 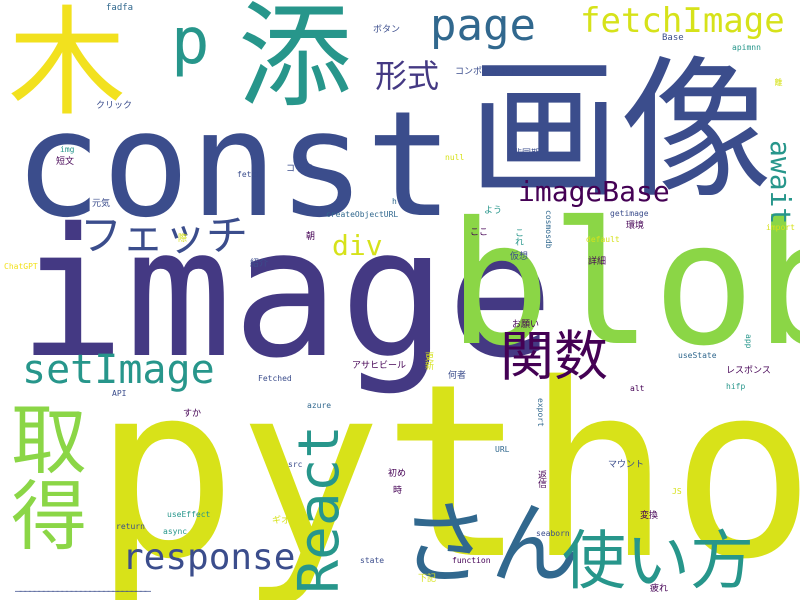 What do you see at coordinates (118, 370) in the screenshot?
I see `word-setImage: setImage` at bounding box center [118, 370].